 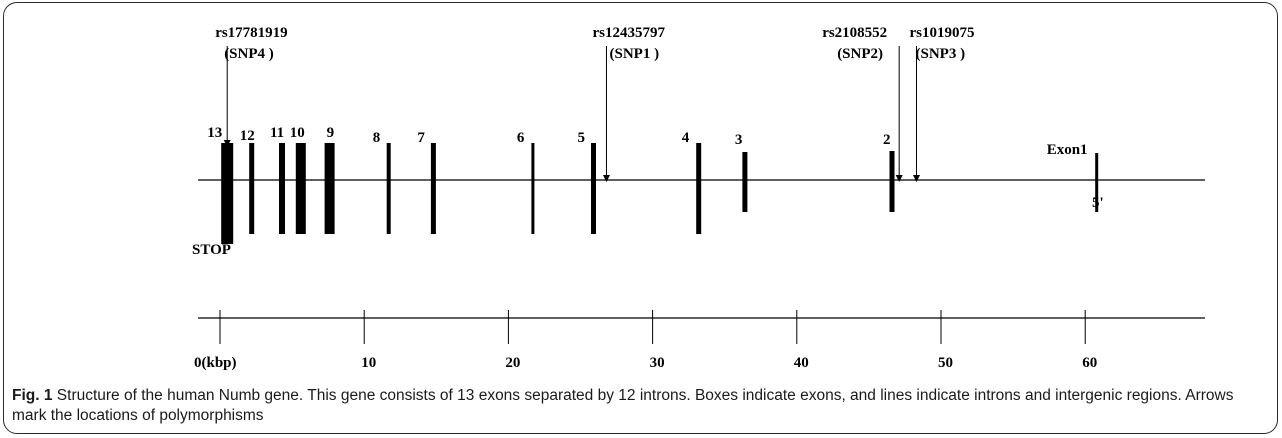 What do you see at coordinates (512, 363) in the screenshot?
I see `scale-tick-label: 20` at bounding box center [512, 363].